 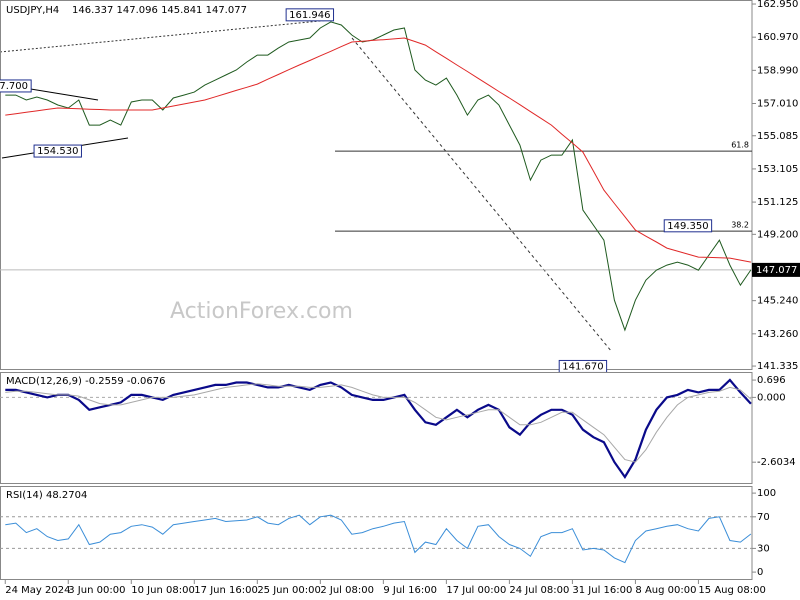 What do you see at coordinates (777, 202) in the screenshot?
I see `y-tick-label: 151.125` at bounding box center [777, 202].